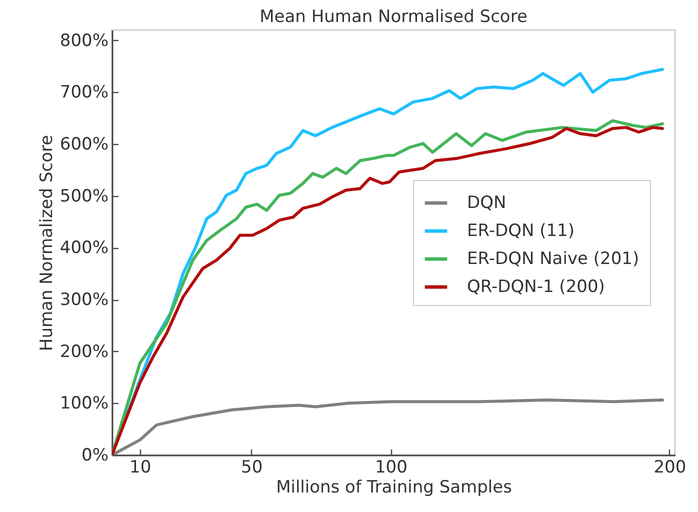 The width and height of the screenshot is (698, 512). What do you see at coordinates (553, 259) in the screenshot?
I see `legend-label: ER-DQN Naive (201)` at bounding box center [553, 259].